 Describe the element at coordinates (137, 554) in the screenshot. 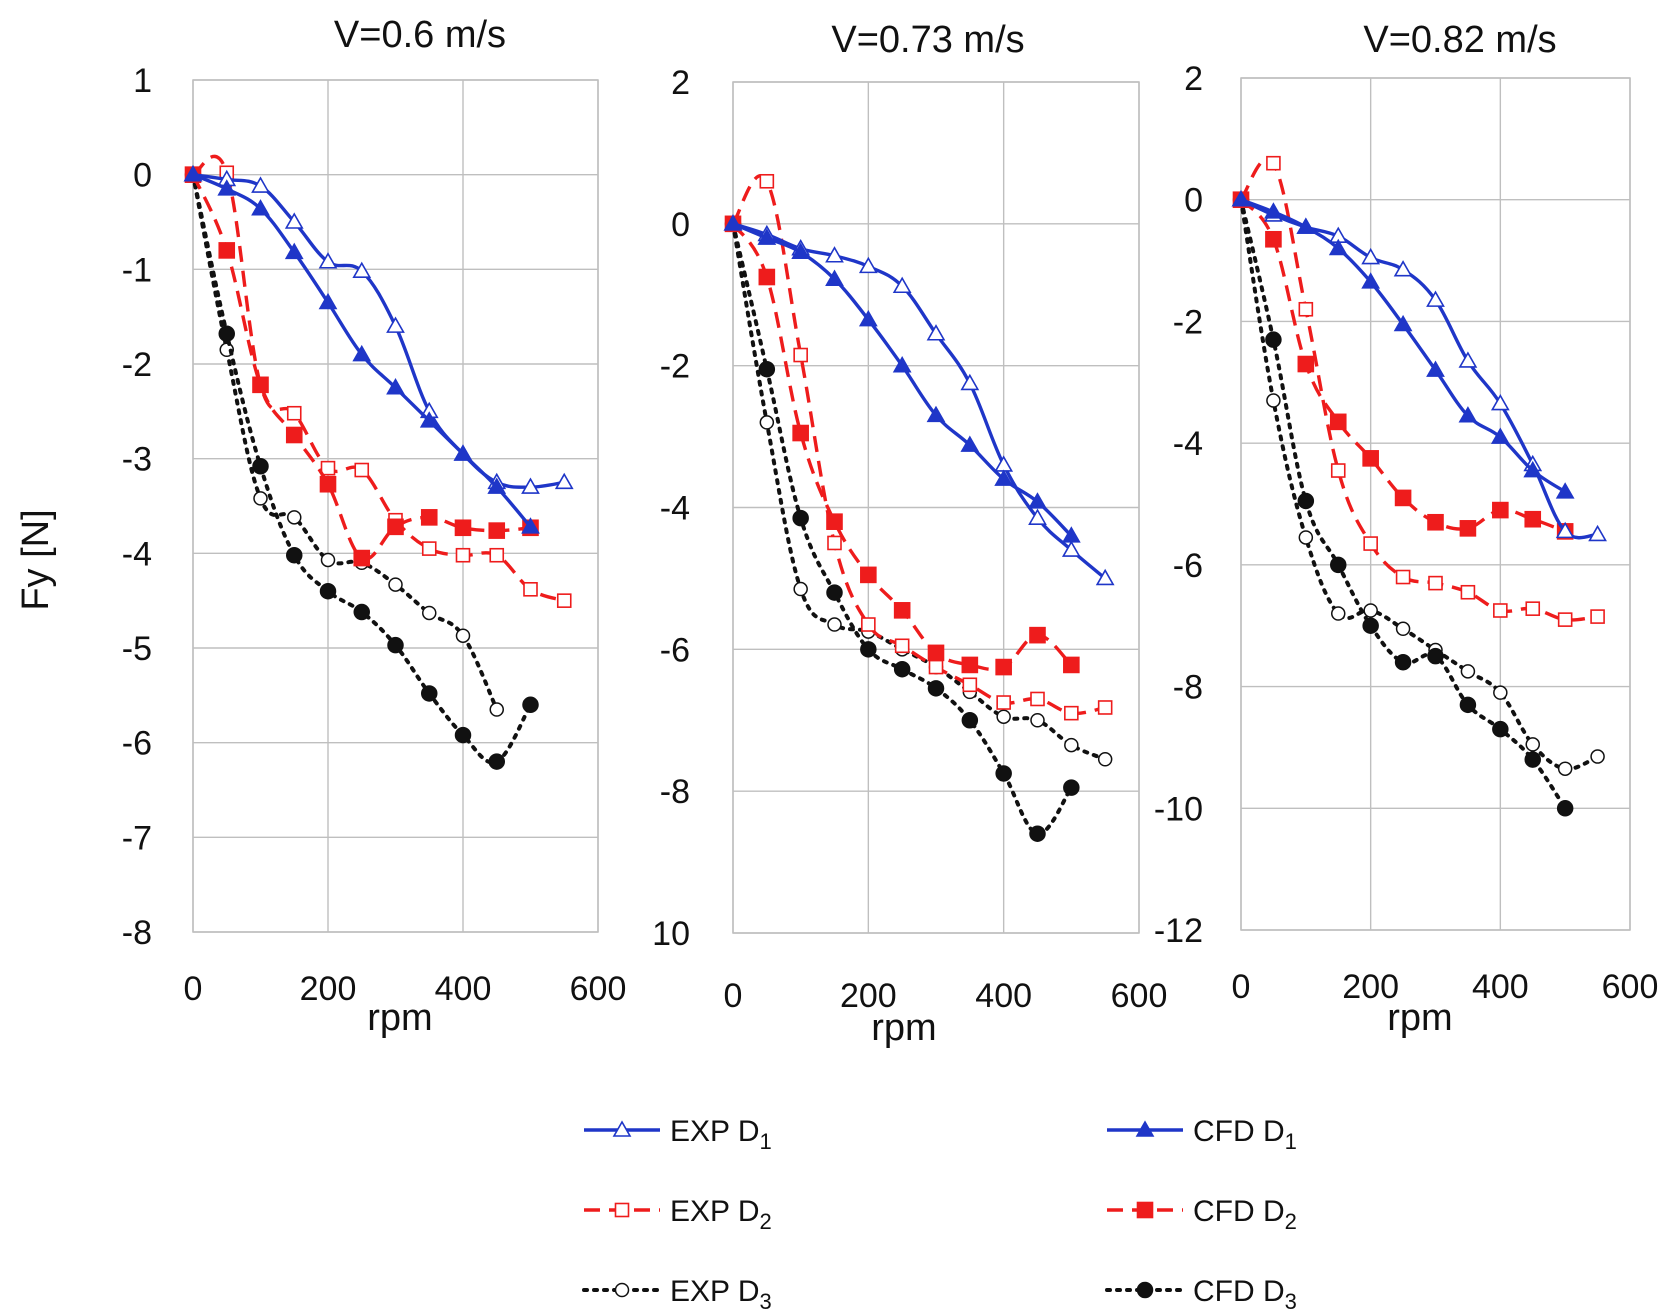

I see `y-tick-label: -4` at that location.